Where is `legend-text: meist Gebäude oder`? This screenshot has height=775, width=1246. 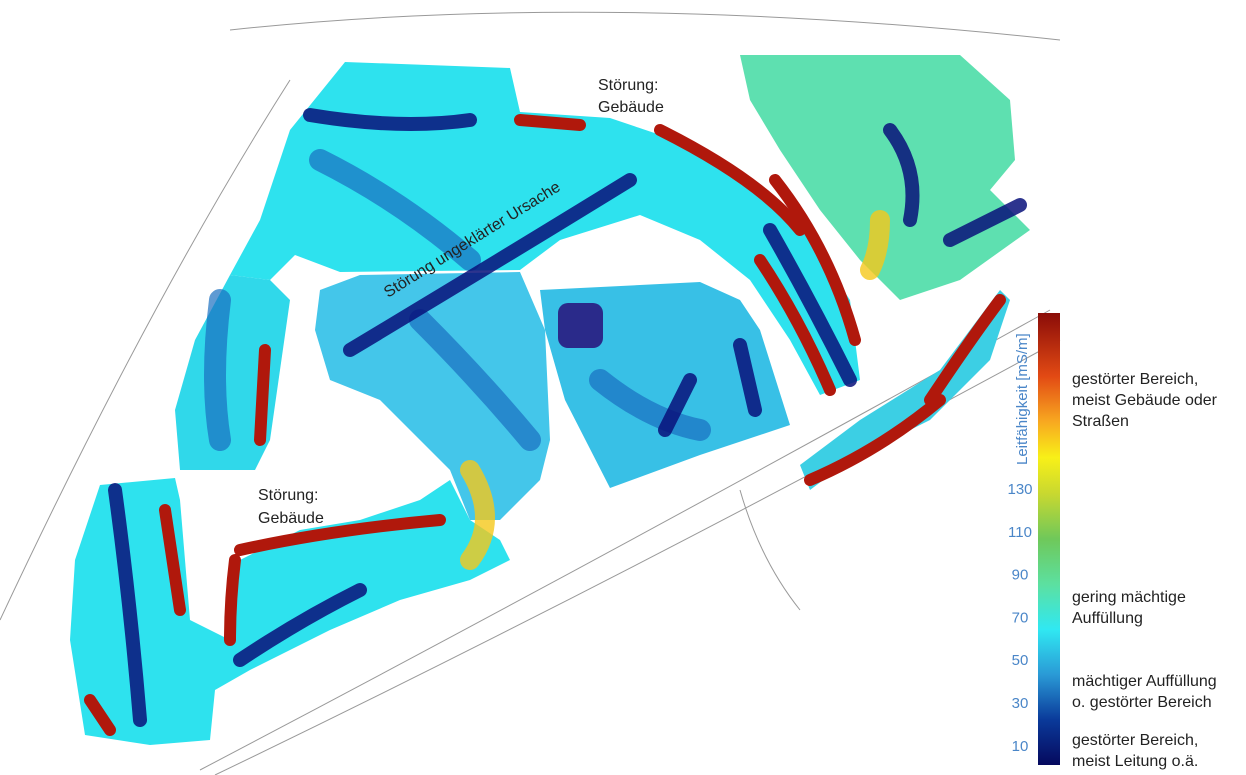 legend-text: meist Gebäude oder is located at coordinates (1145, 400).